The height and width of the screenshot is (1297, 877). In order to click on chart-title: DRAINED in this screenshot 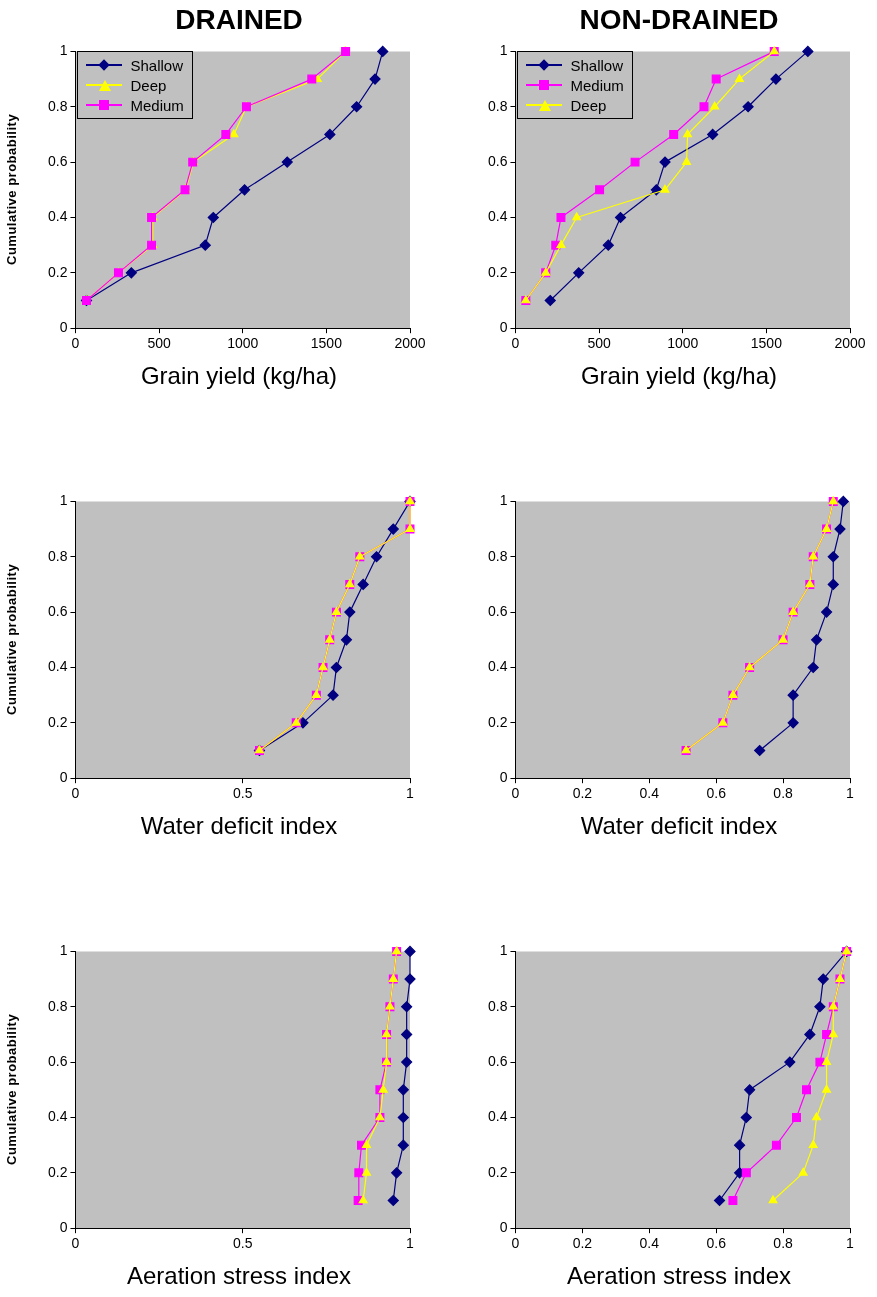, I will do `click(239, 20)`.